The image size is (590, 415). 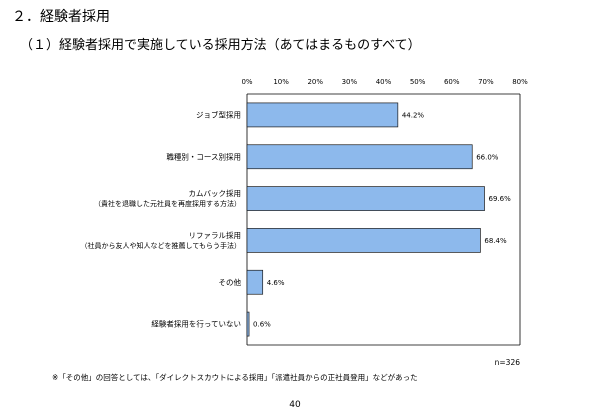 I want to click on sample-size-label: n=326, so click(x=508, y=362).